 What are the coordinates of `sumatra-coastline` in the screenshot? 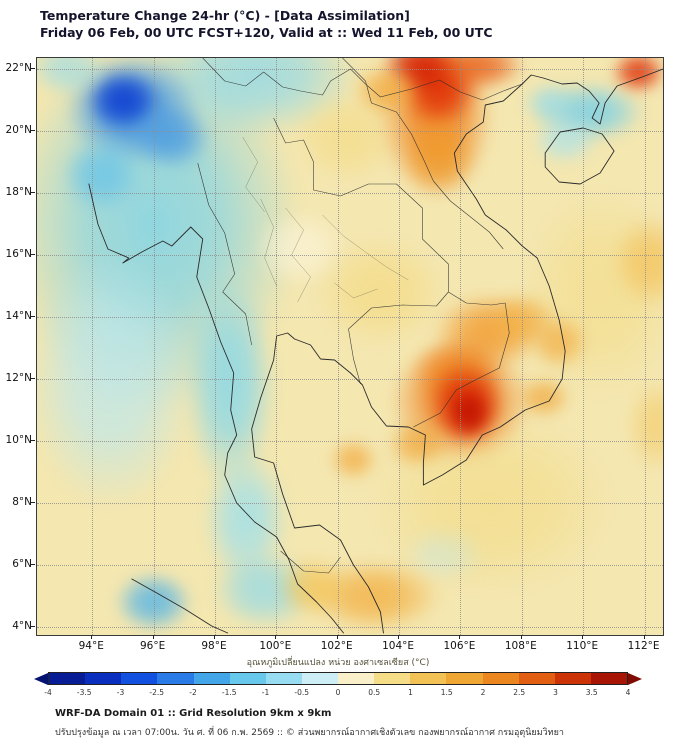 It's located at (180, 606).